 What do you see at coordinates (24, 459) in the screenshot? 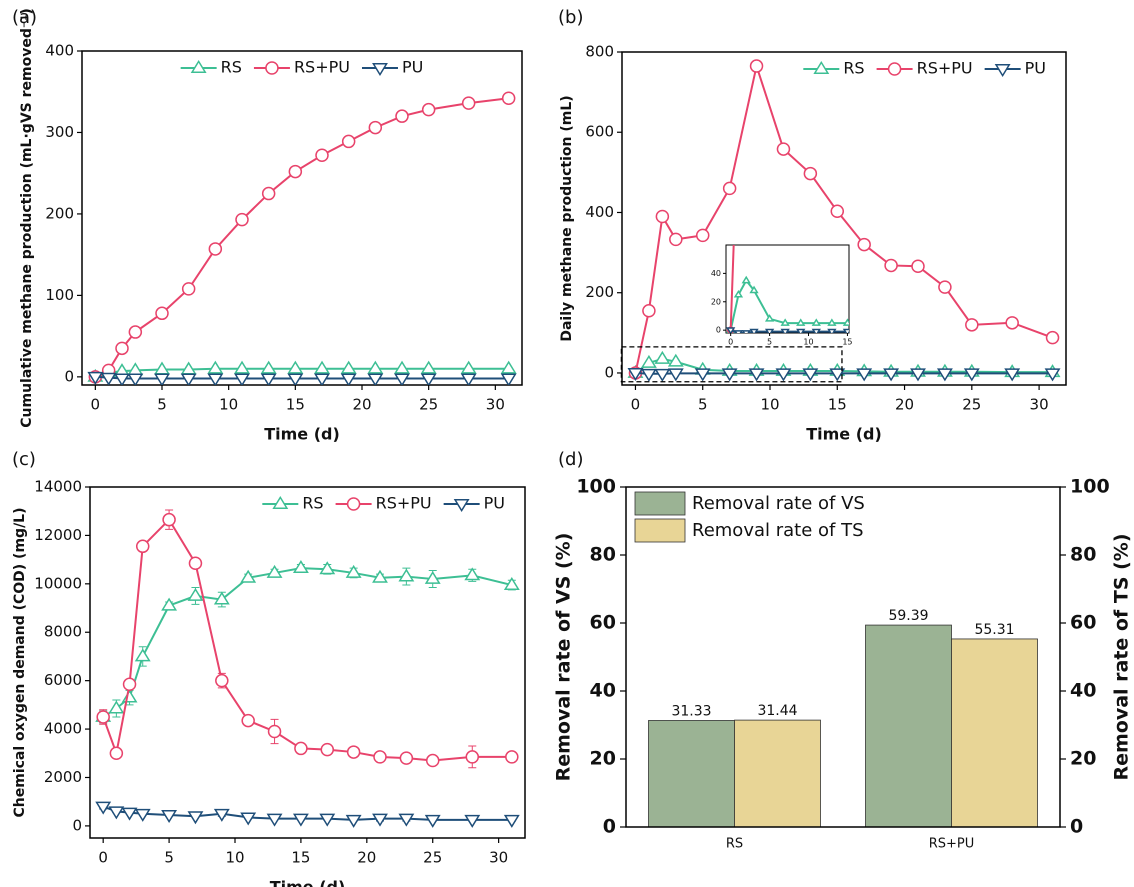
I see `panel-label: (c)` at bounding box center [24, 459].